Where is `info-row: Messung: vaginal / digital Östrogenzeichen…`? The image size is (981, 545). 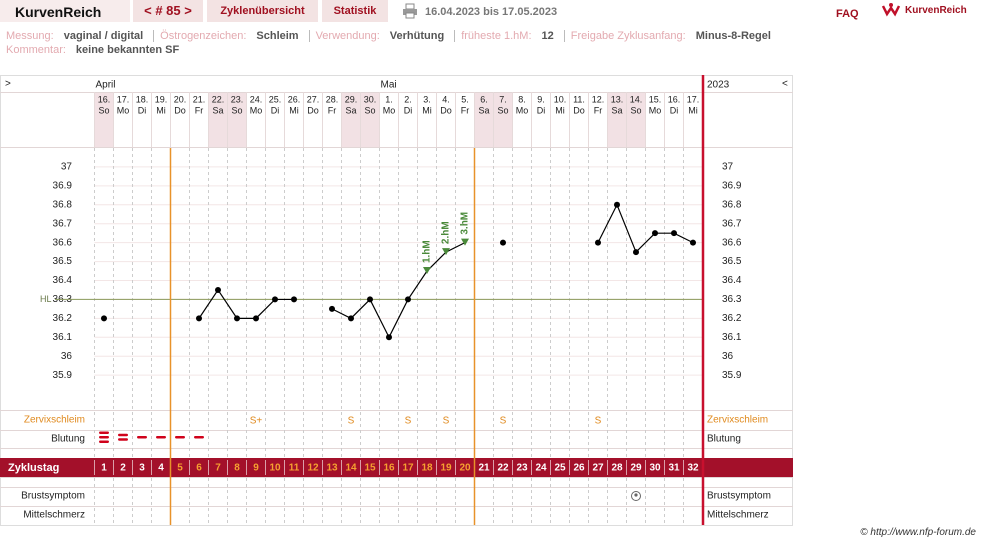 info-row: Messung: vaginal / digital Östrogenzeichen… is located at coordinates (393, 36).